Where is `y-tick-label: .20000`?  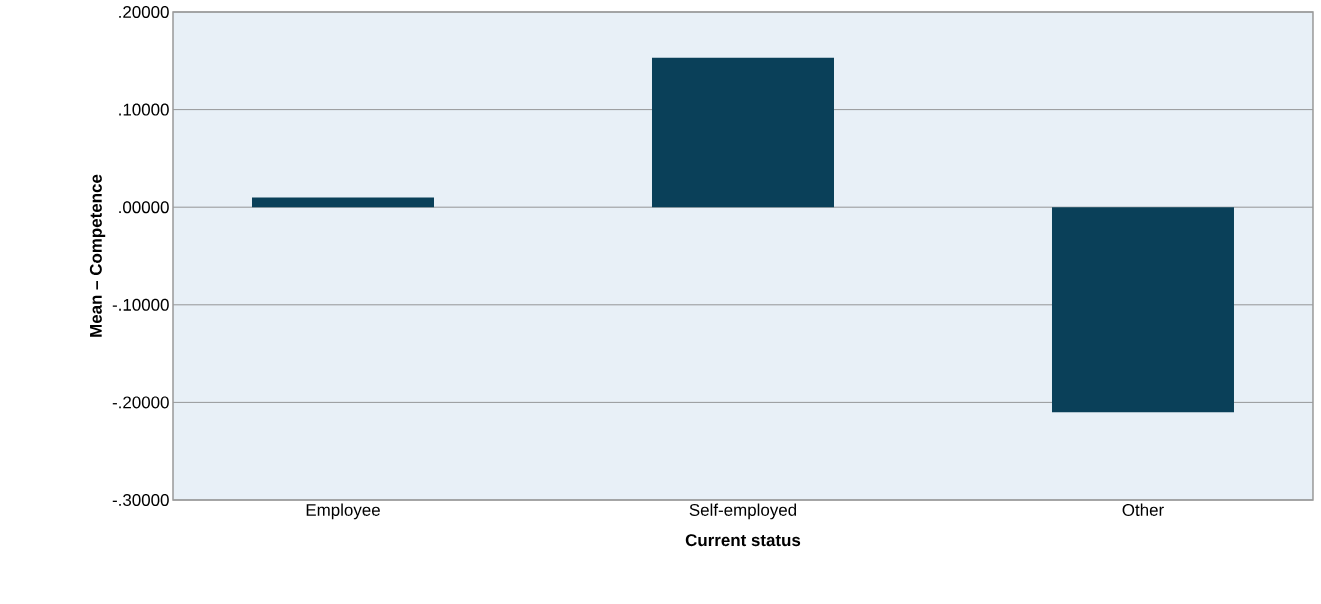 y-tick-label: .20000 is located at coordinates (144, 11).